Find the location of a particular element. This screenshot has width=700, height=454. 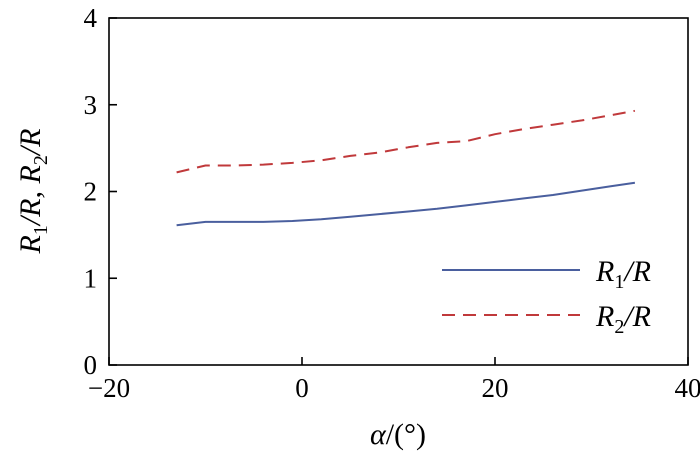

legend-label-r1: R1/R is located at coordinates (623, 274).